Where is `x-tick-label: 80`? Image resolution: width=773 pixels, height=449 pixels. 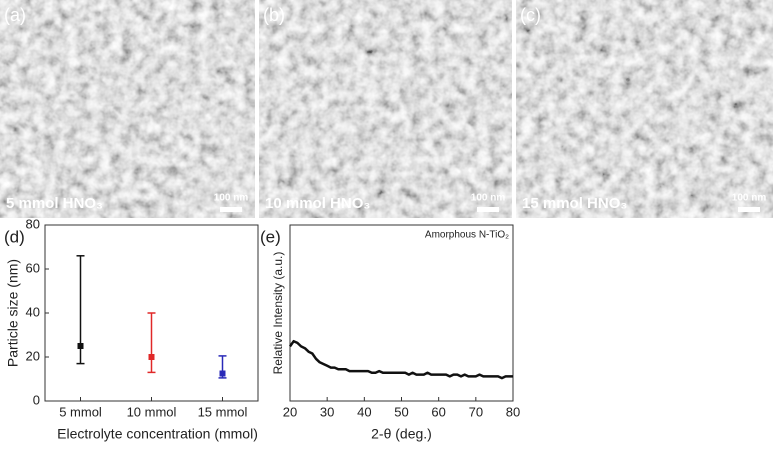 x-tick-label: 80 is located at coordinates (513, 411).